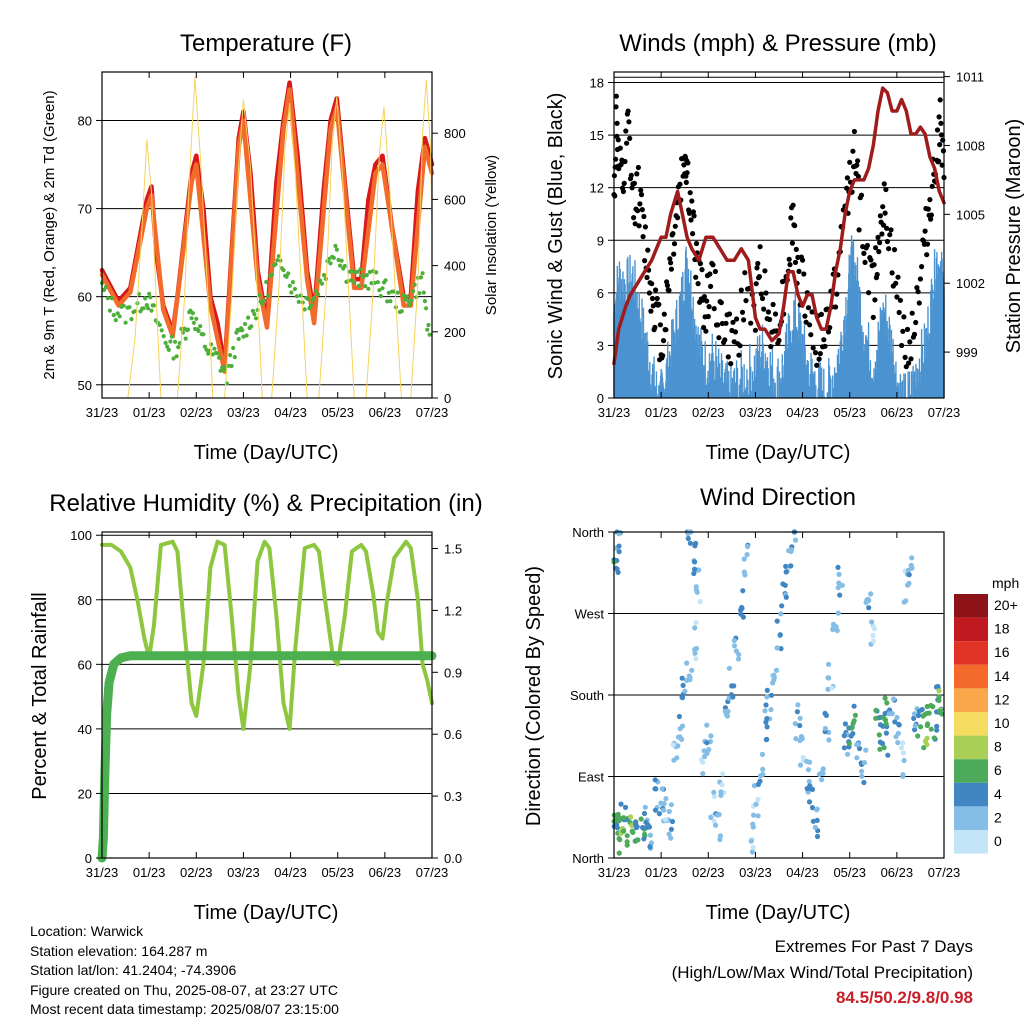  I want to click on temperature-y2-tick-label: 400, so click(455, 266).